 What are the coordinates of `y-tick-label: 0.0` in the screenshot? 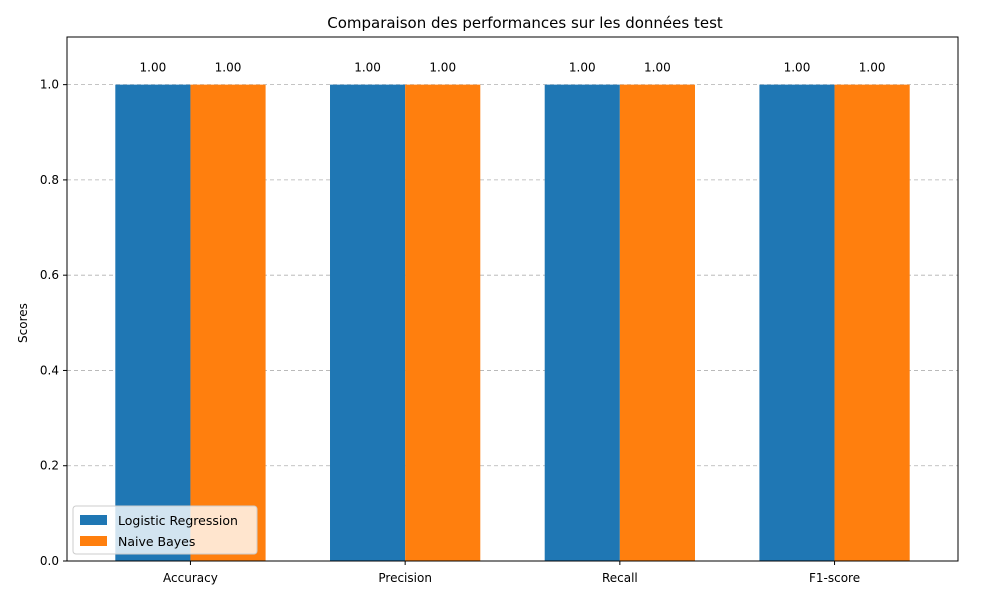 It's located at (49, 561).